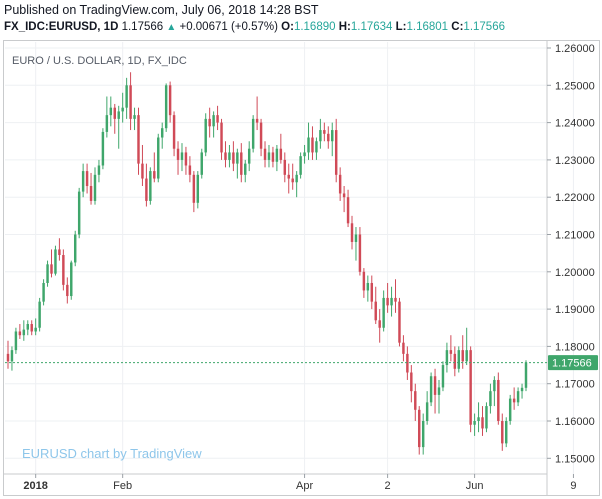 This screenshot has height=499, width=602. What do you see at coordinates (314, 27) in the screenshot?
I see `open-value: 1.16890` at bounding box center [314, 27].